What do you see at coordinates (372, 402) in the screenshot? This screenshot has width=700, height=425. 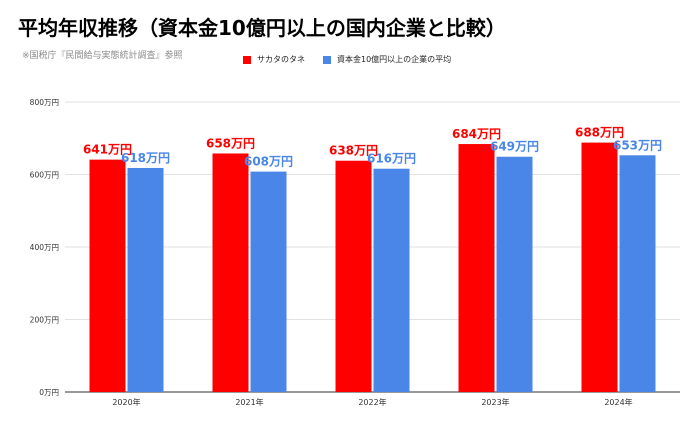 I see `x-tick-label: 2022年` at bounding box center [372, 402].